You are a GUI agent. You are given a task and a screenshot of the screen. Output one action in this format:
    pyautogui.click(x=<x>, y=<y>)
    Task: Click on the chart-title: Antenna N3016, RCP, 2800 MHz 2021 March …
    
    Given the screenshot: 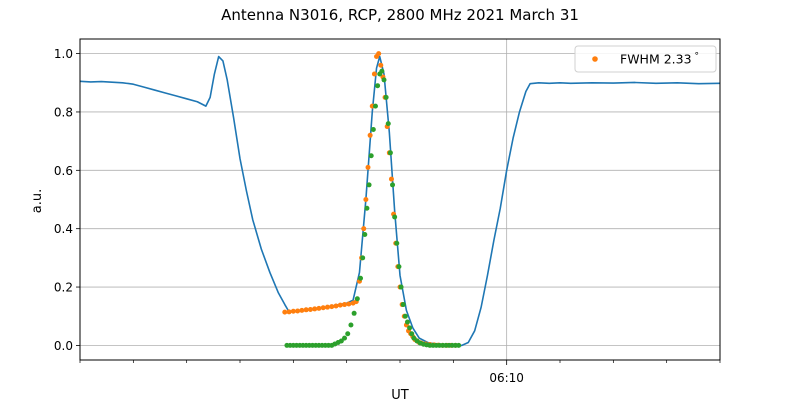 What is the action you would take?
    pyautogui.click(x=400, y=15)
    